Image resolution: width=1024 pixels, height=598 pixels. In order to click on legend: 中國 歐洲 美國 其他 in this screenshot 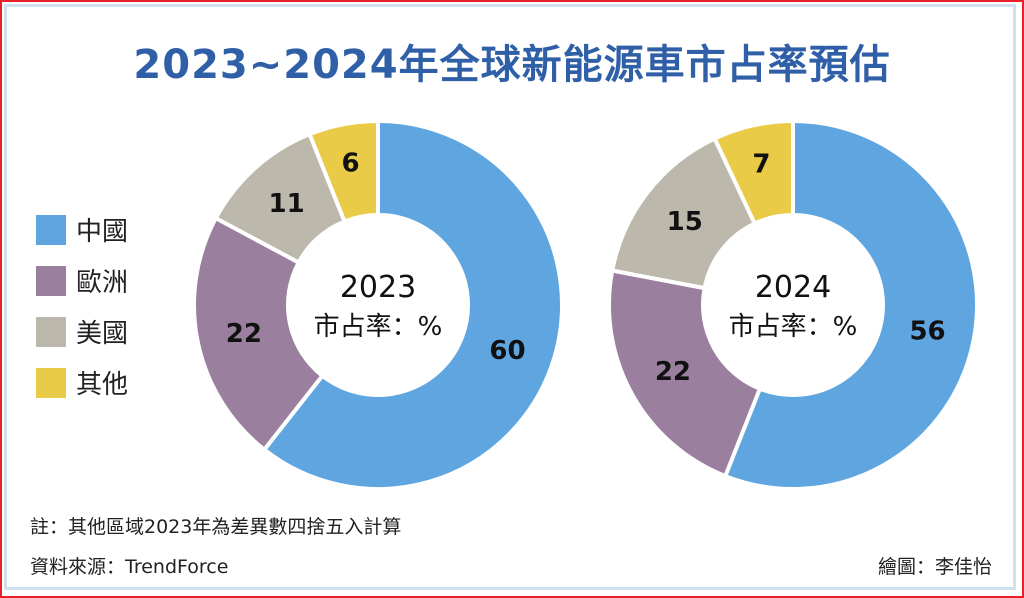, I will do `click(82, 306)`.